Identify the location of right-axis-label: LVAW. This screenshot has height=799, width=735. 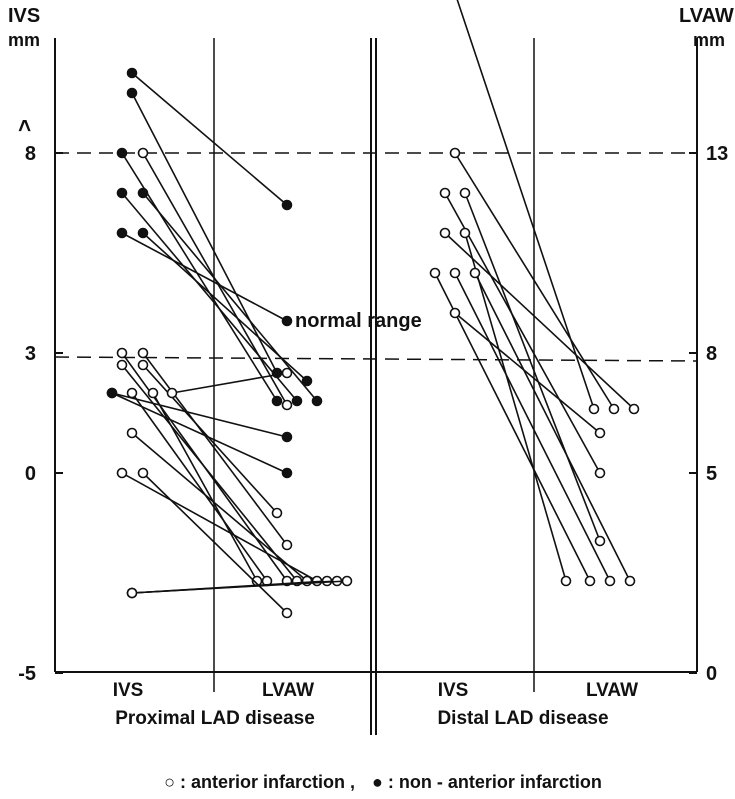
(706, 16).